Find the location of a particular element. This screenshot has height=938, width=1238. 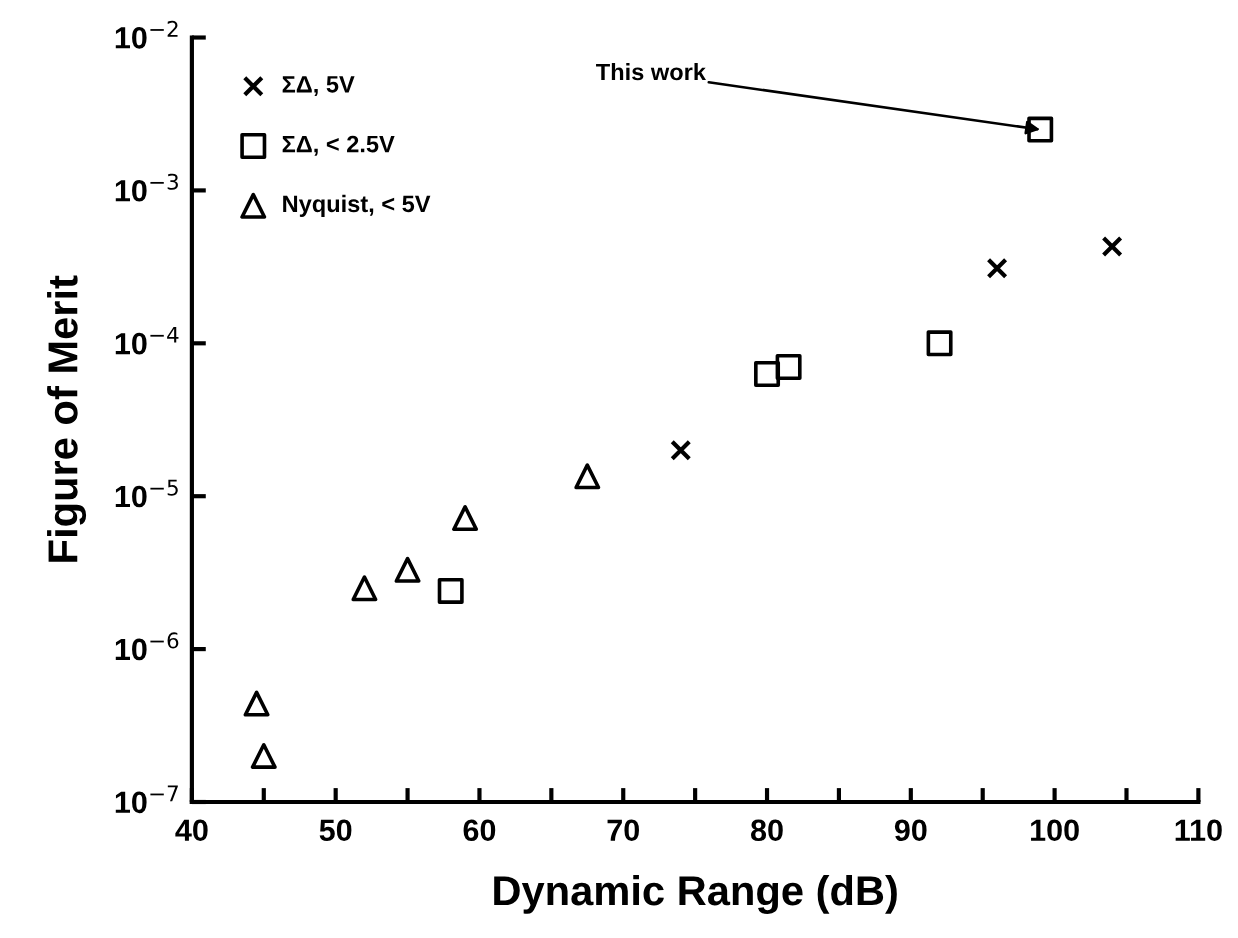

y-tick-label: 10$^{−3}$ is located at coordinates (146, 187).